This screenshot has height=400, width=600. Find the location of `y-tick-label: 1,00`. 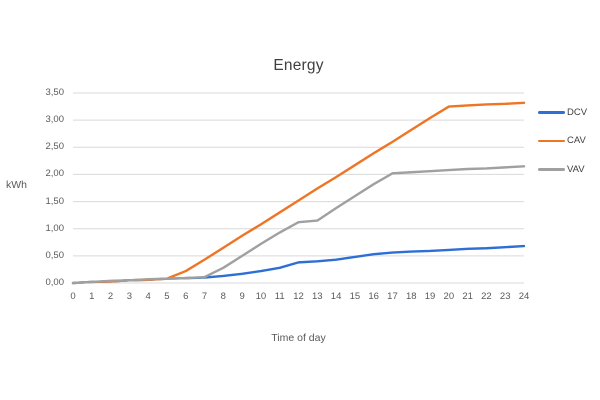

y-tick-label: 1,00 is located at coordinates (55, 228).